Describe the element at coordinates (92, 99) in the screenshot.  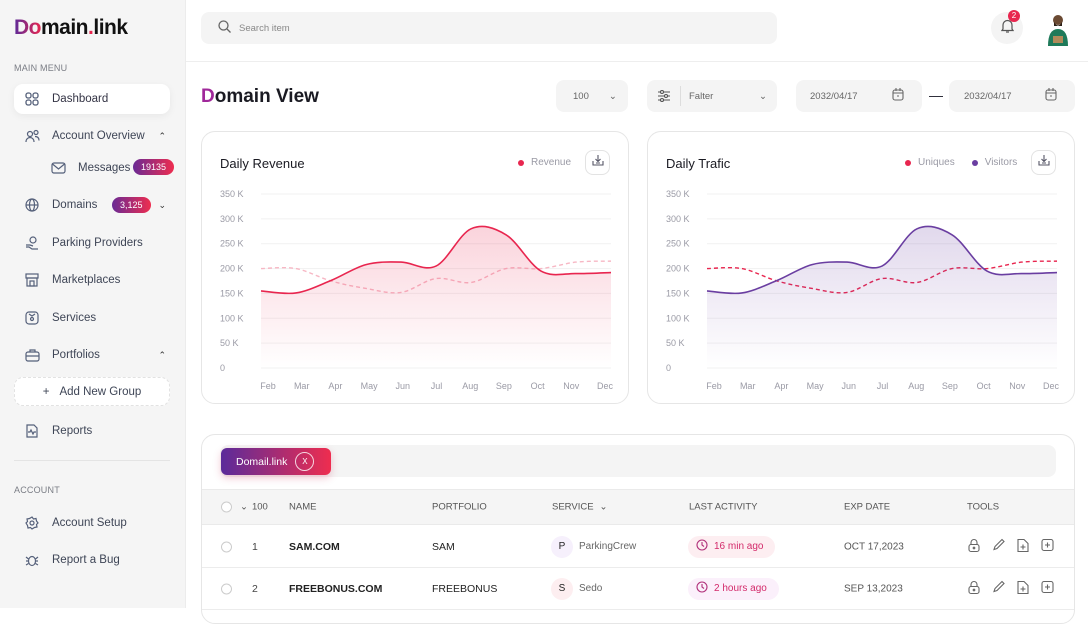
I see `sidebar-item-dashboard: Dashboard` at that location.